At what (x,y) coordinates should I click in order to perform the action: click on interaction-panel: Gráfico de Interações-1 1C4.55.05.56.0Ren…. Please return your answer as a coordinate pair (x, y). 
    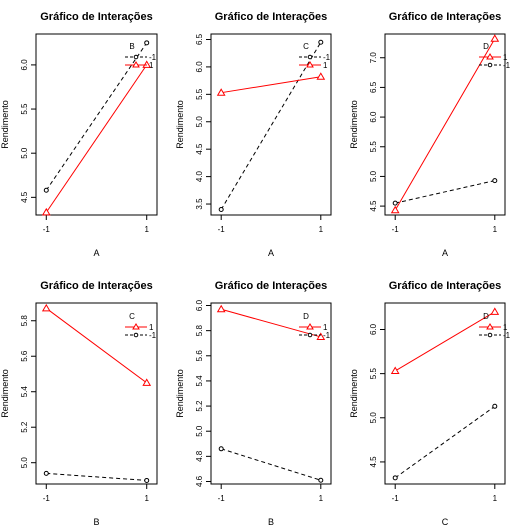
    Looking at the image, I should click on (430, 403).